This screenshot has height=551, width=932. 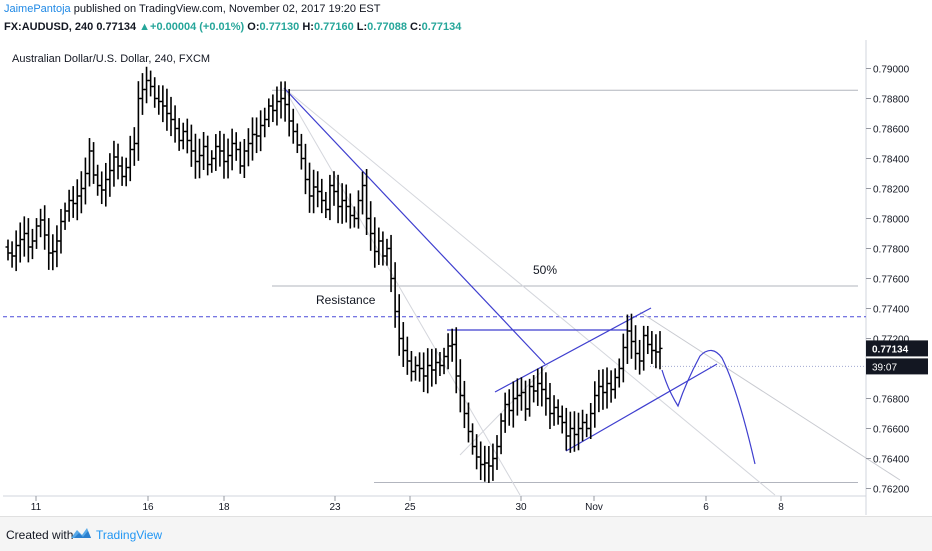 I want to click on time-tick-label: 16, so click(x=148, y=507).